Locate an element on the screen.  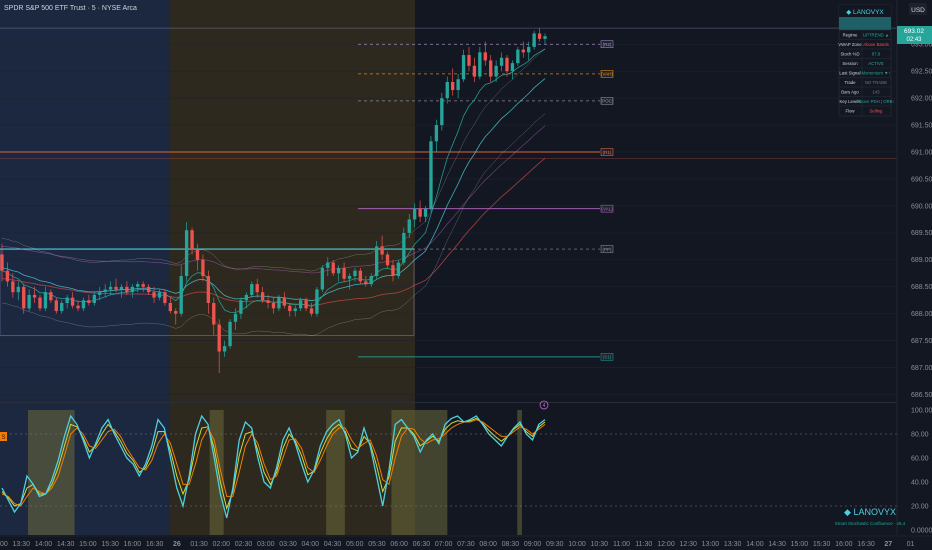
osc-marker is located at coordinates (544, 405).